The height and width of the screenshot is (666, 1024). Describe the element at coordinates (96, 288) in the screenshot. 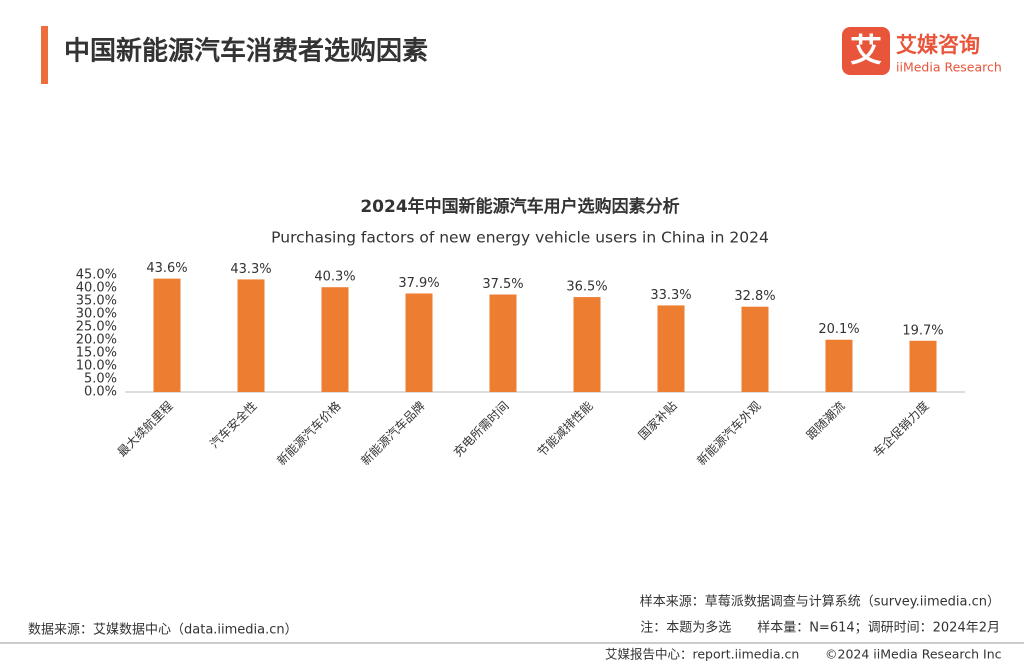

I see `y-tick-label: 40.0%` at that location.